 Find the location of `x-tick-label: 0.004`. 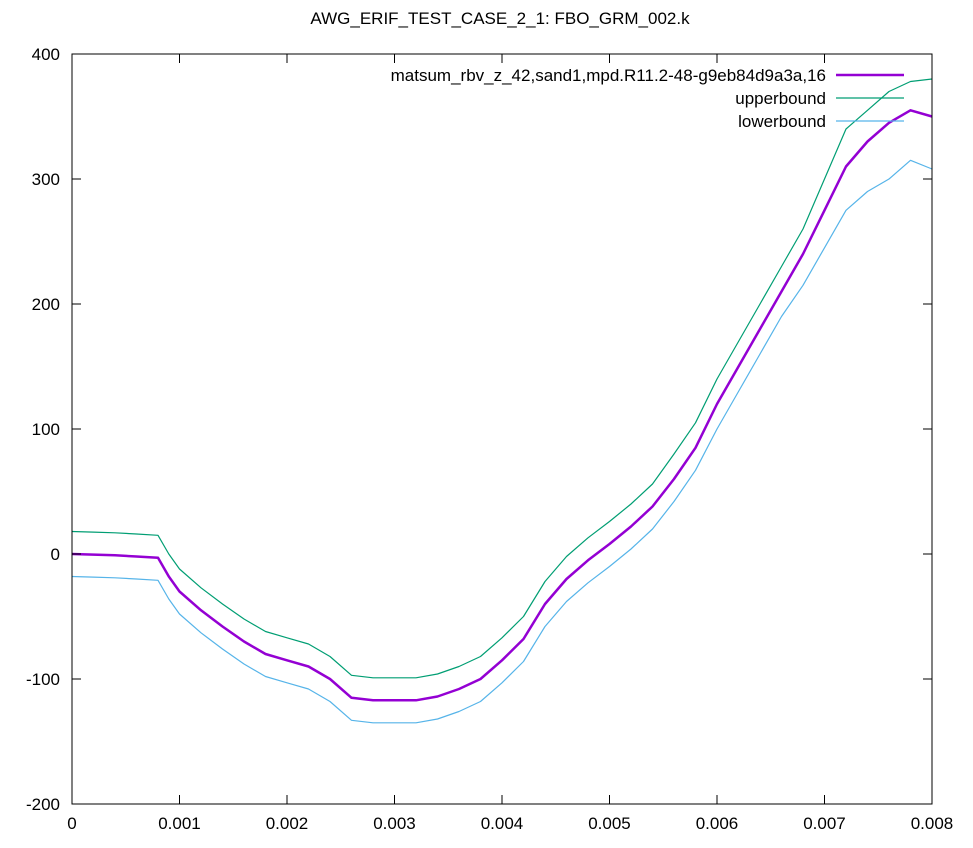

x-tick-label: 0.004 is located at coordinates (502, 823).